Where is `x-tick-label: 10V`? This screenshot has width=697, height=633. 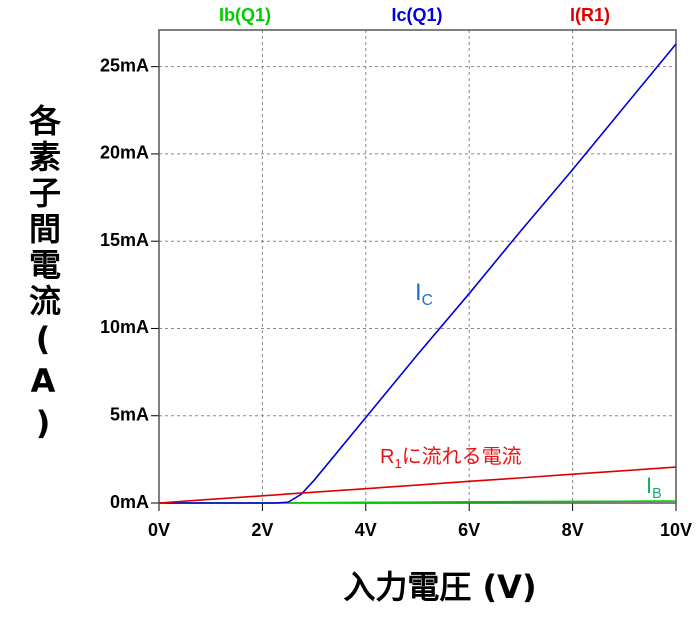 x-tick-label: 10V is located at coordinates (676, 530).